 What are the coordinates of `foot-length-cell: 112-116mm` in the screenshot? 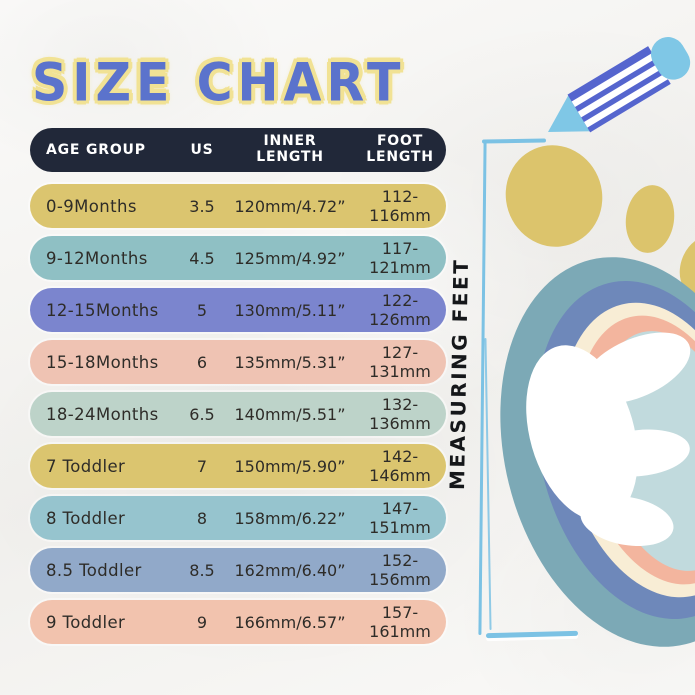 It's located at (400, 206).